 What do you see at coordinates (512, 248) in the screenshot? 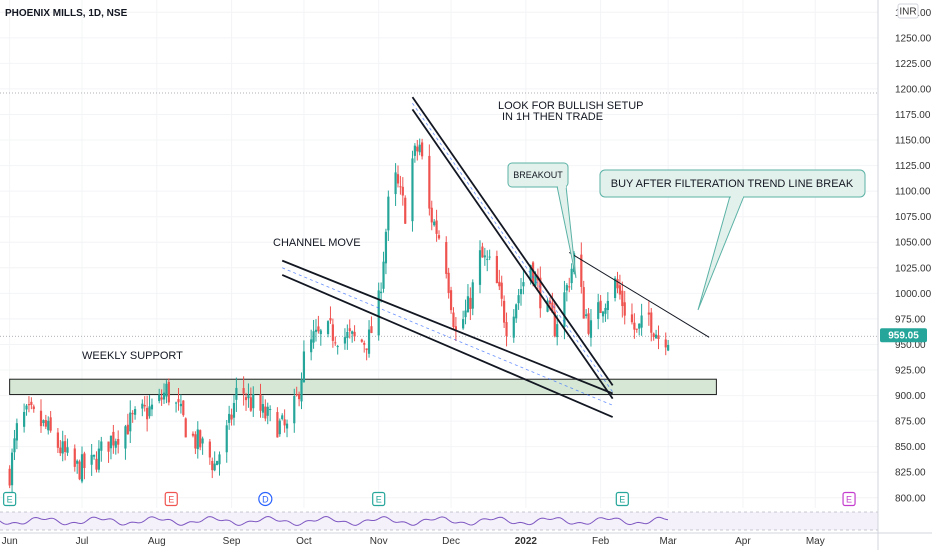
I see `channel-midline` at bounding box center [512, 248].